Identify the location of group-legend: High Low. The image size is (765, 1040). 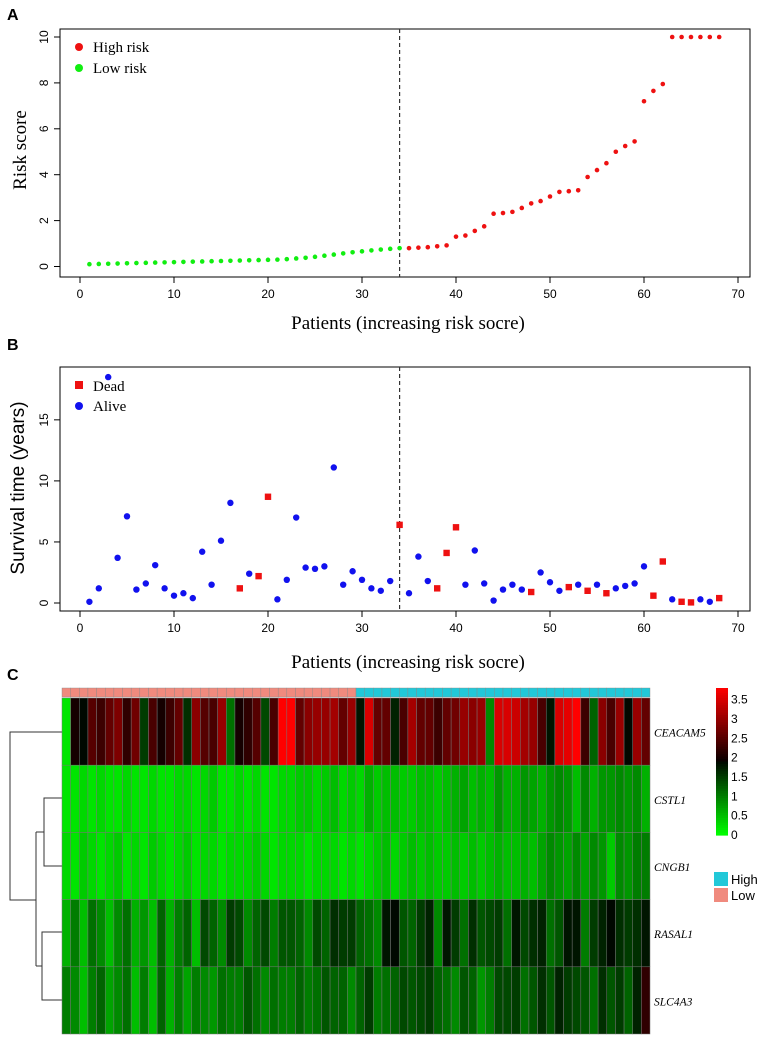
(736, 887).